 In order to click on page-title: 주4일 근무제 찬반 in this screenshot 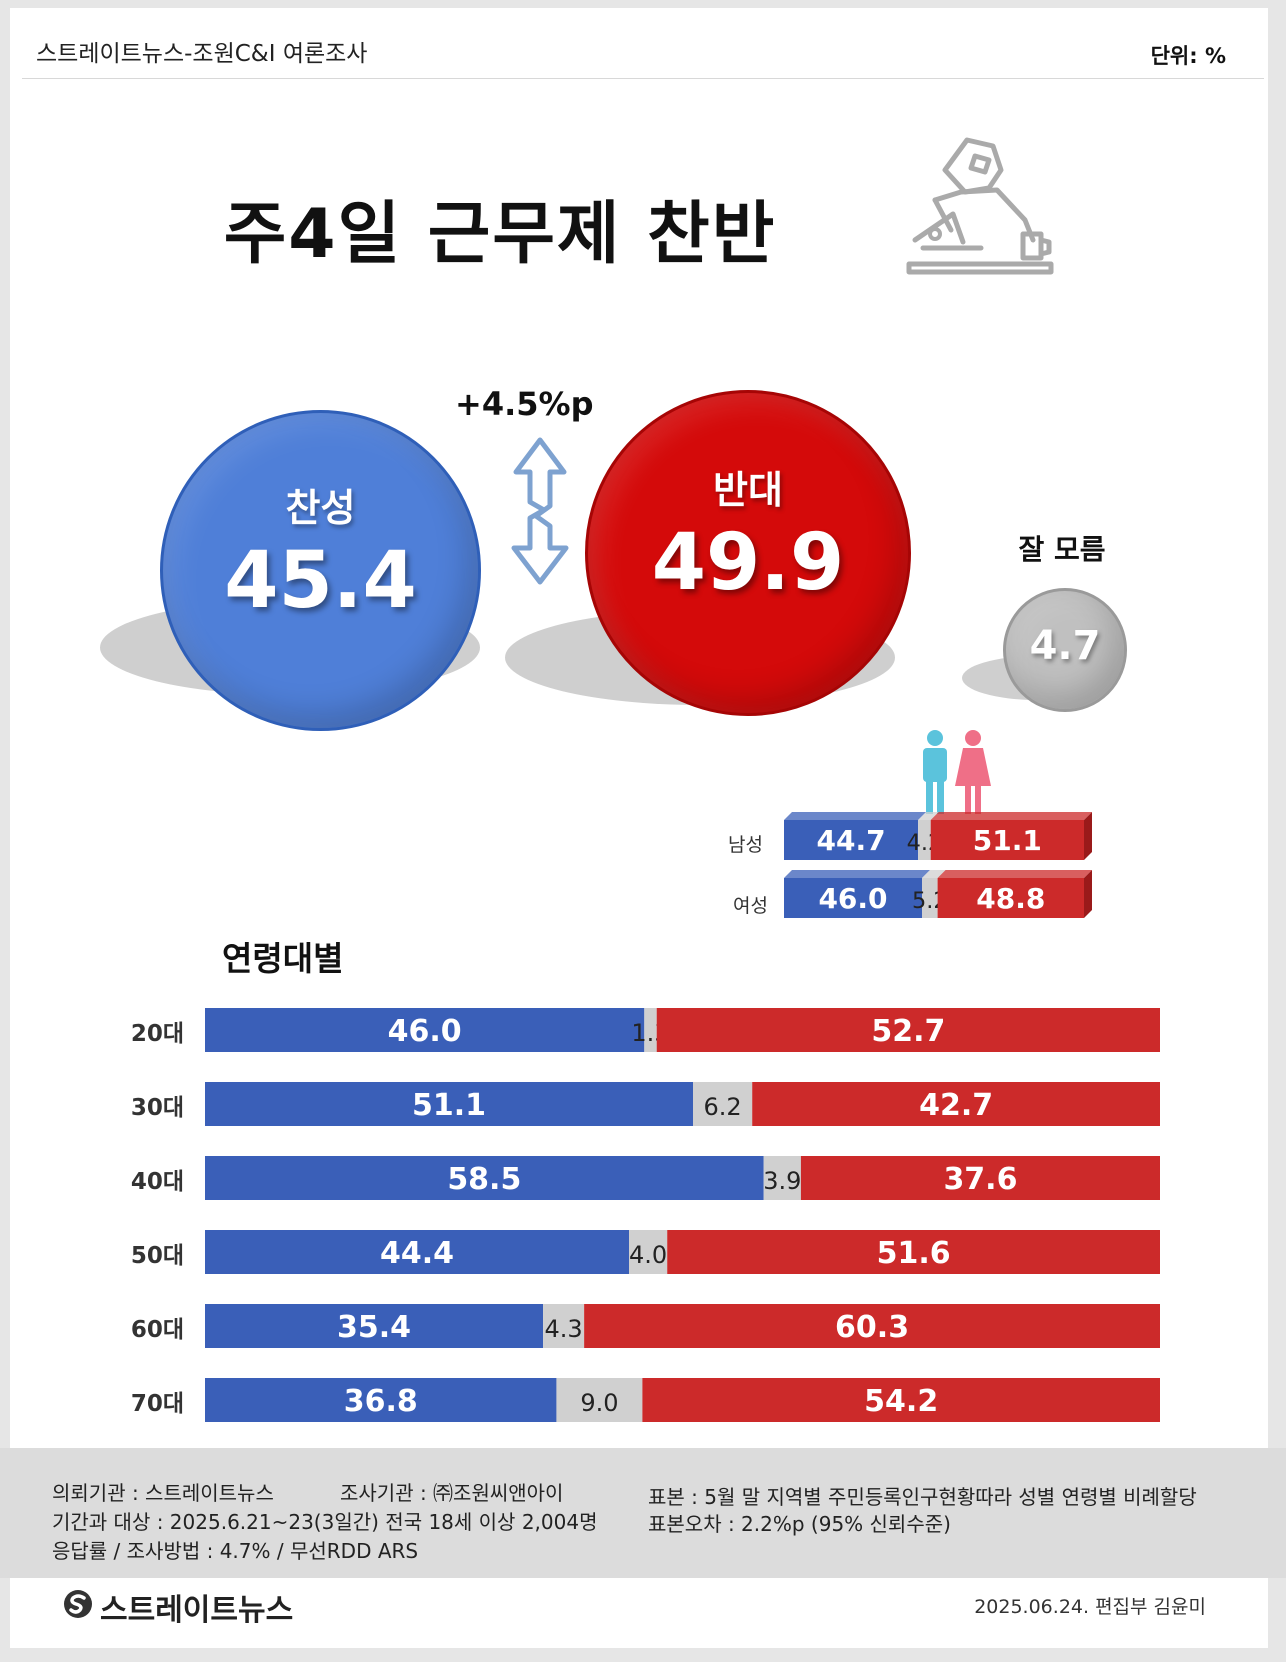, I will do `click(500, 234)`.